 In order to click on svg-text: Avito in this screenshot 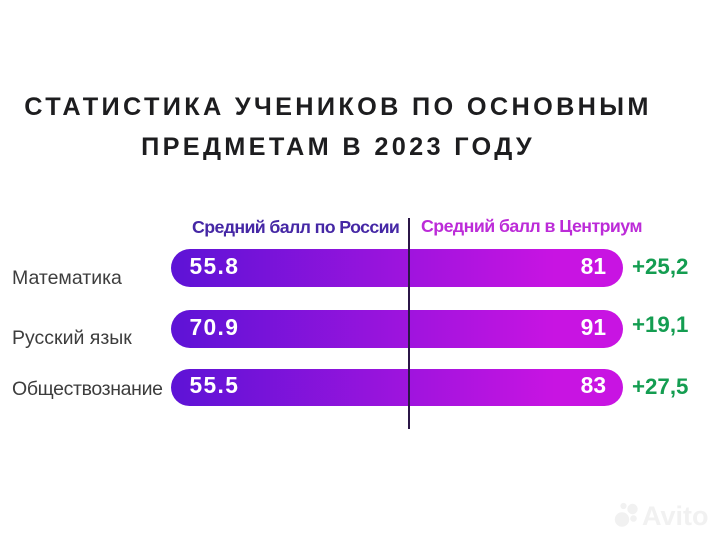, I will do `click(675, 516)`.